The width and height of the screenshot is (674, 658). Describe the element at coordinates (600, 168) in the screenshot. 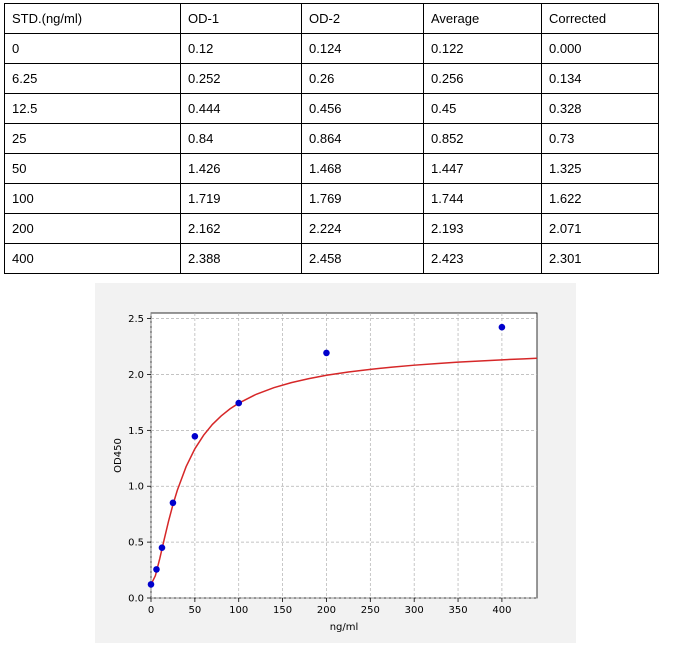

I see `table-cell: 1.325` at that location.